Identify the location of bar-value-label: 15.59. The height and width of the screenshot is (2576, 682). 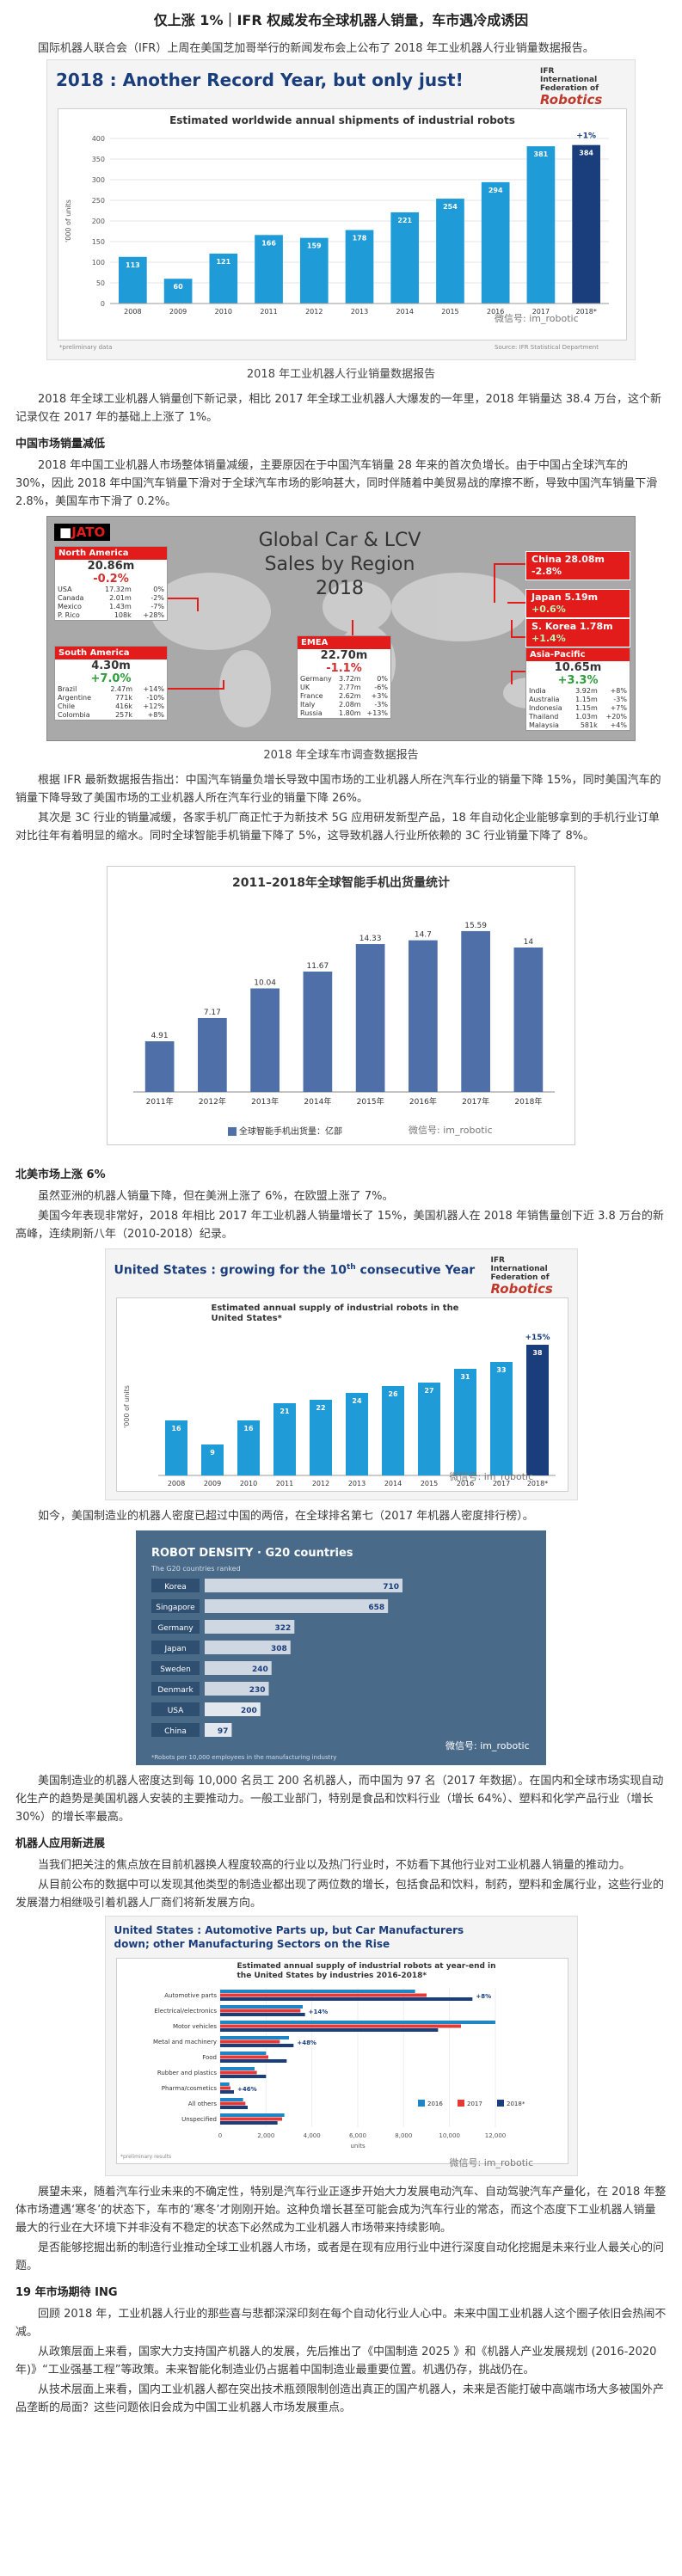
(475, 926).